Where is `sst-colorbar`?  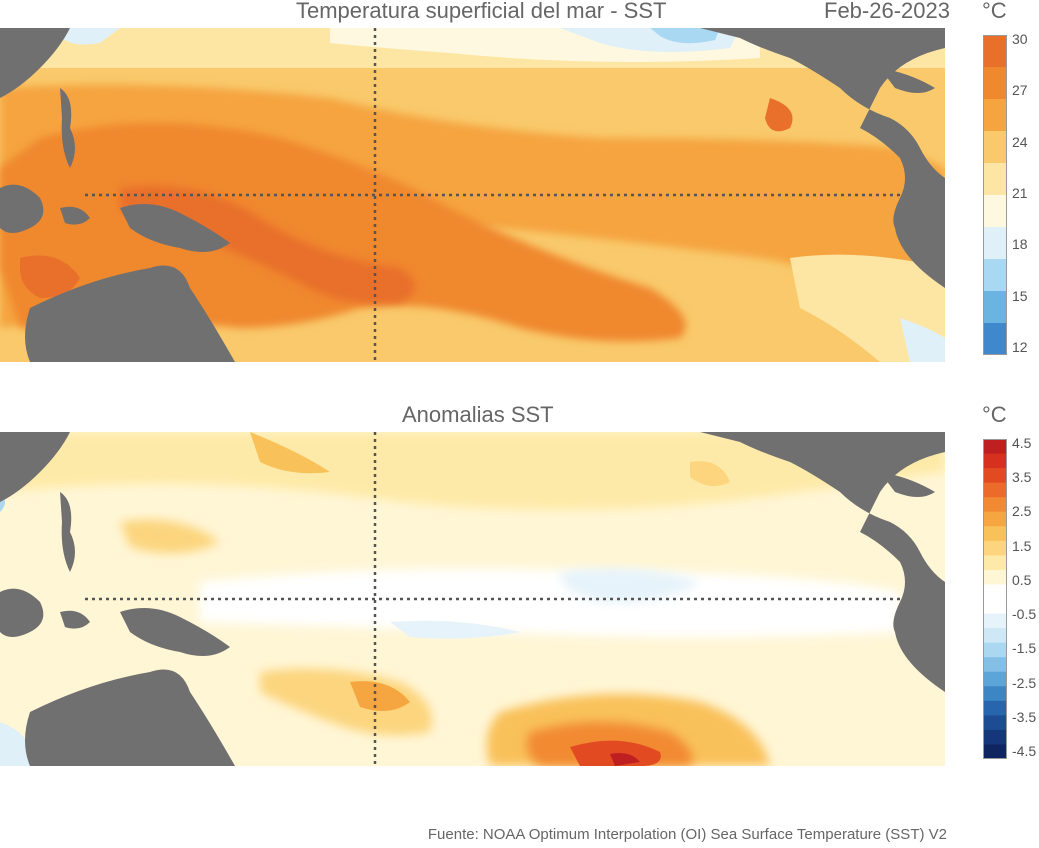
sst-colorbar is located at coordinates (995, 195).